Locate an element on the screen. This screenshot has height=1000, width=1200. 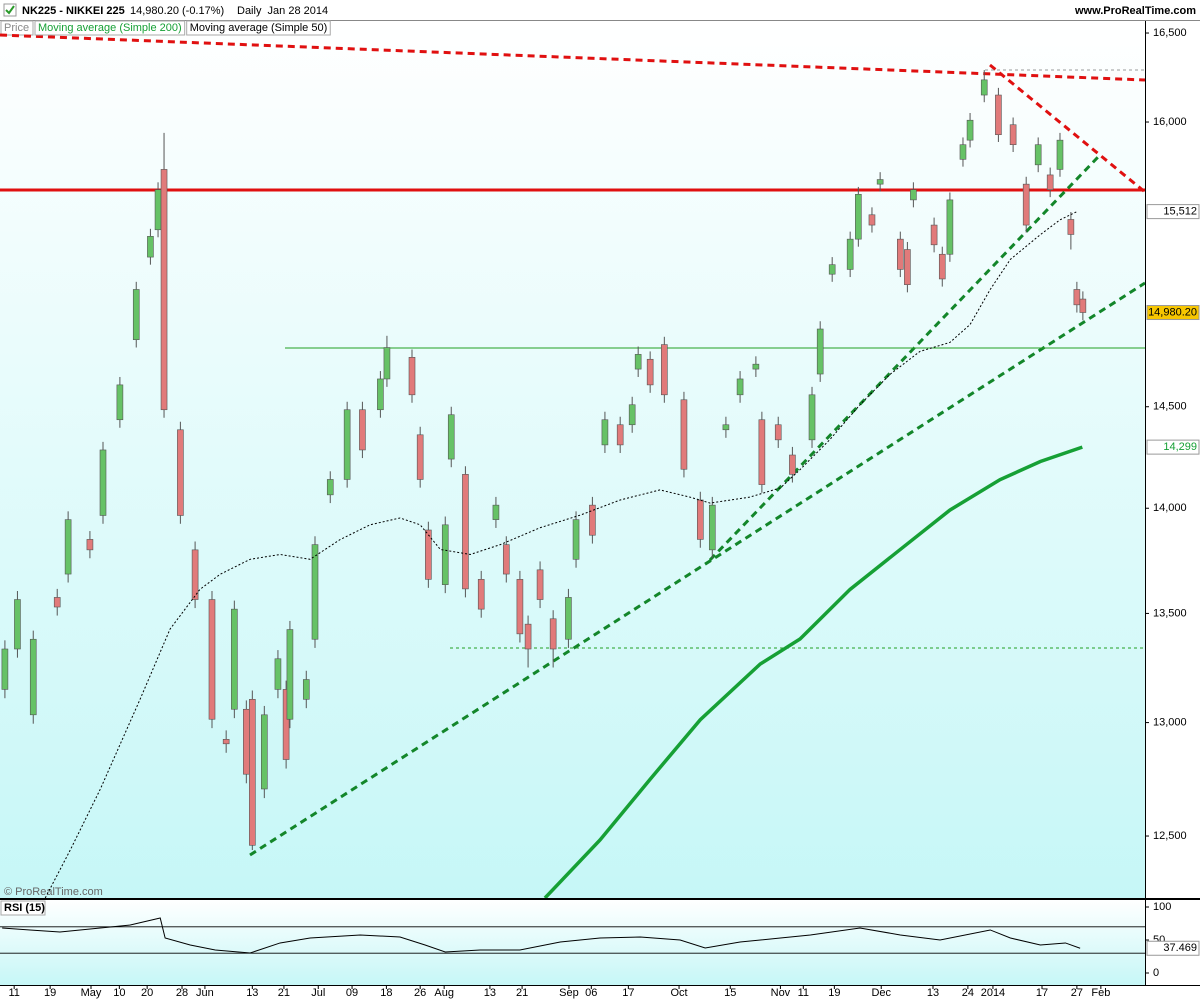
red-trend-line is located at coordinates (1067, 128).